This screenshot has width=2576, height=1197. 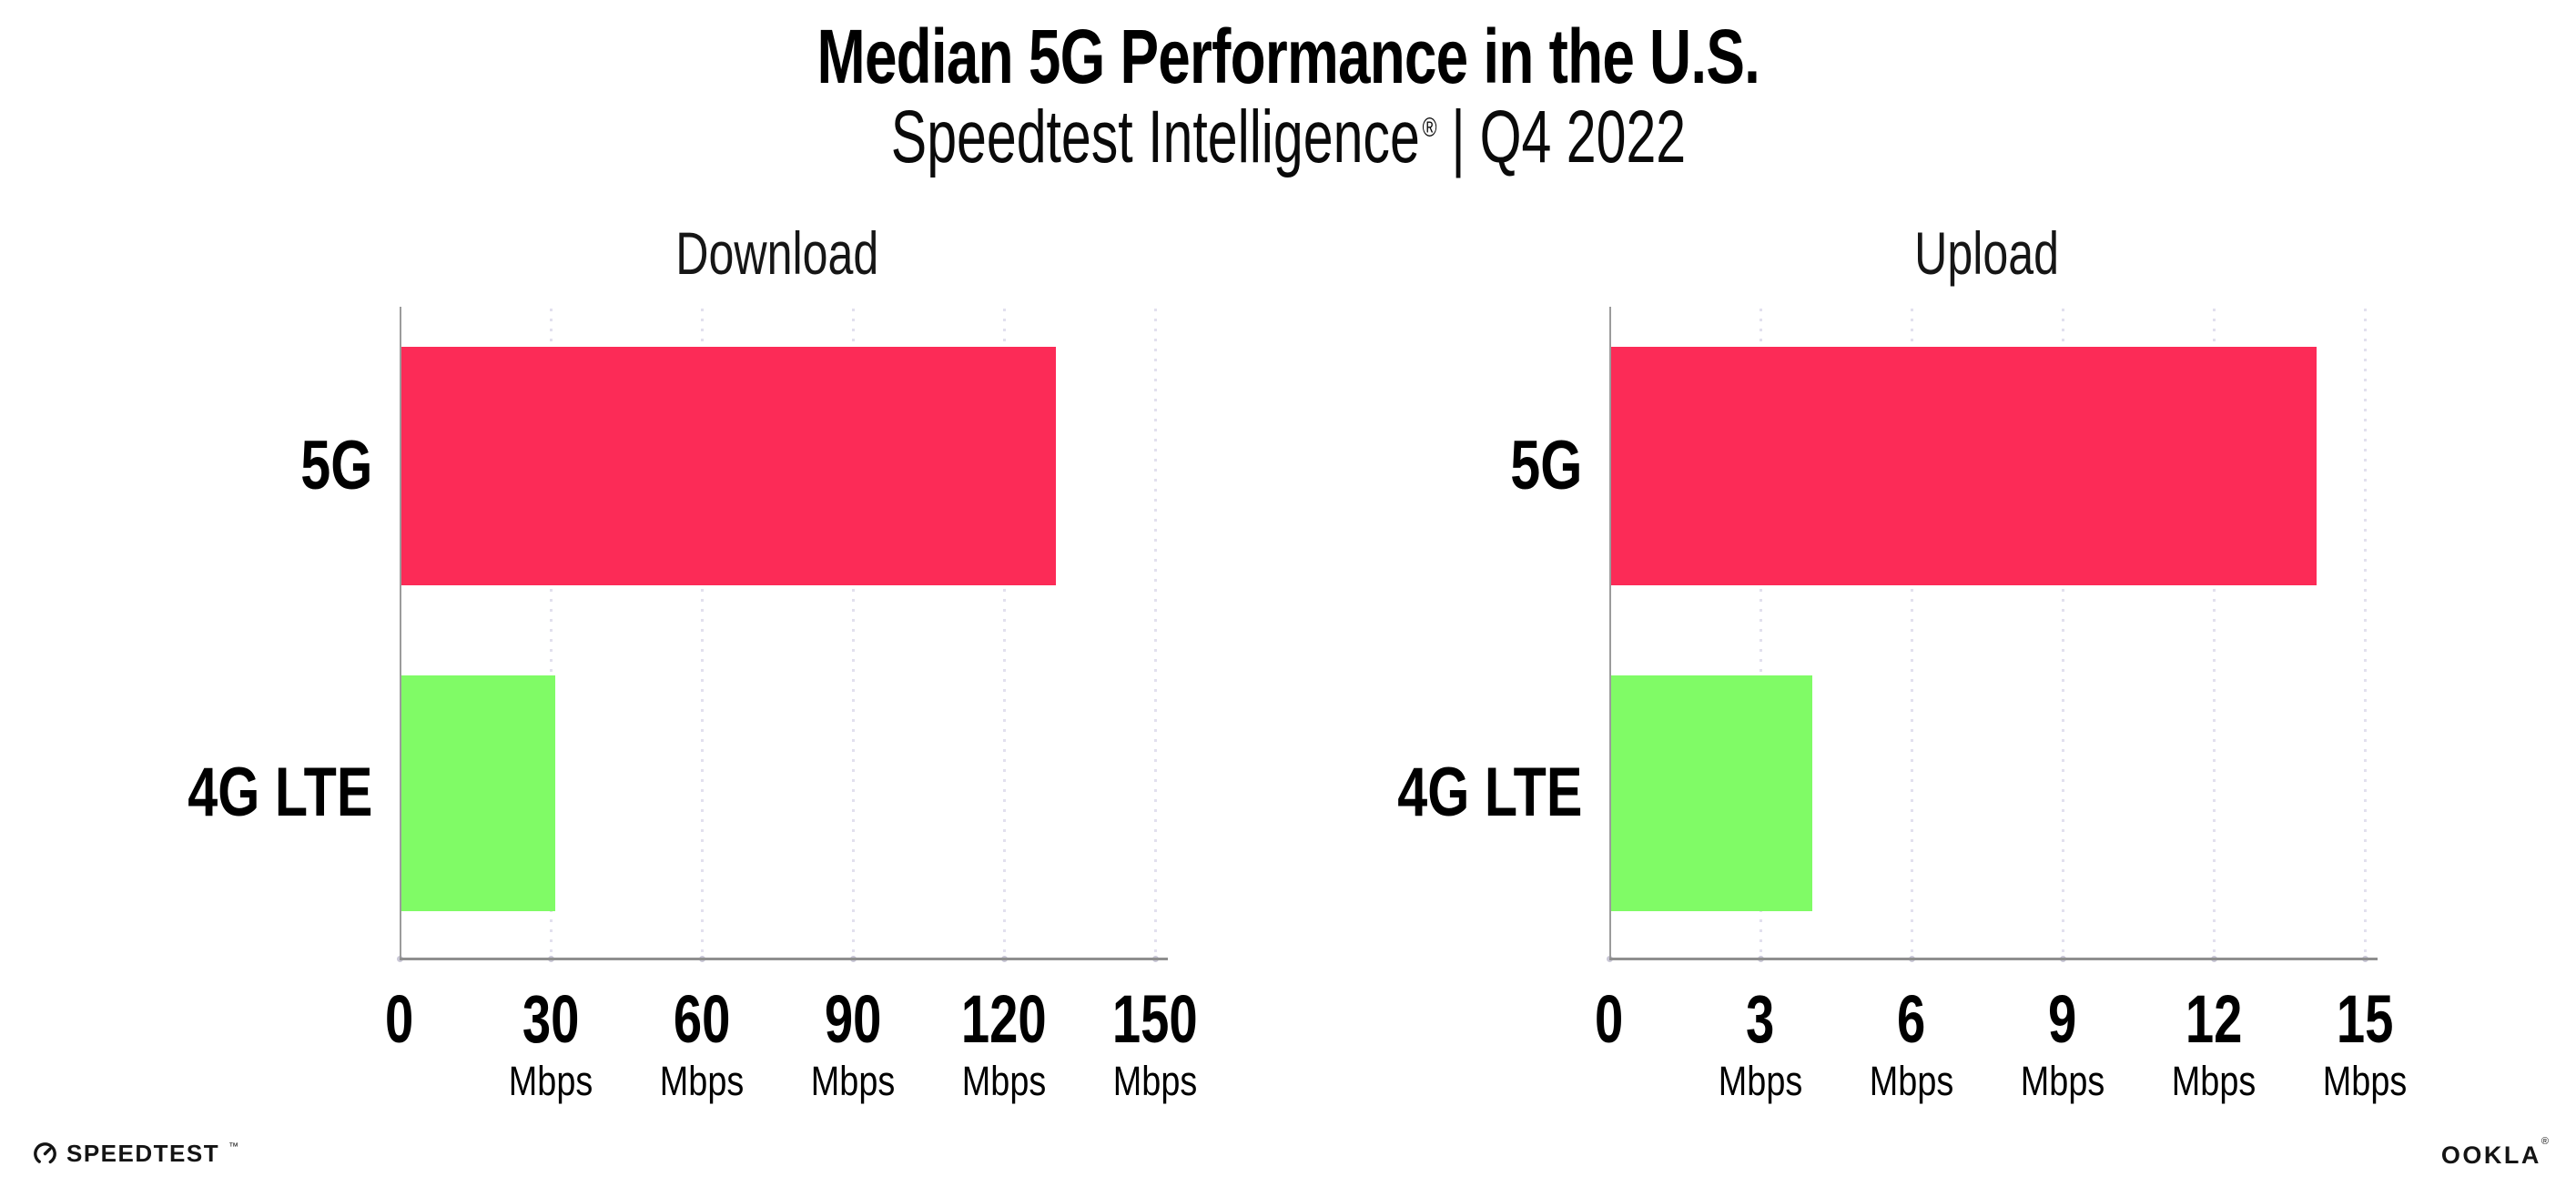 I want to click on x-tick-value-text: 9, so click(x=2062, y=1019).